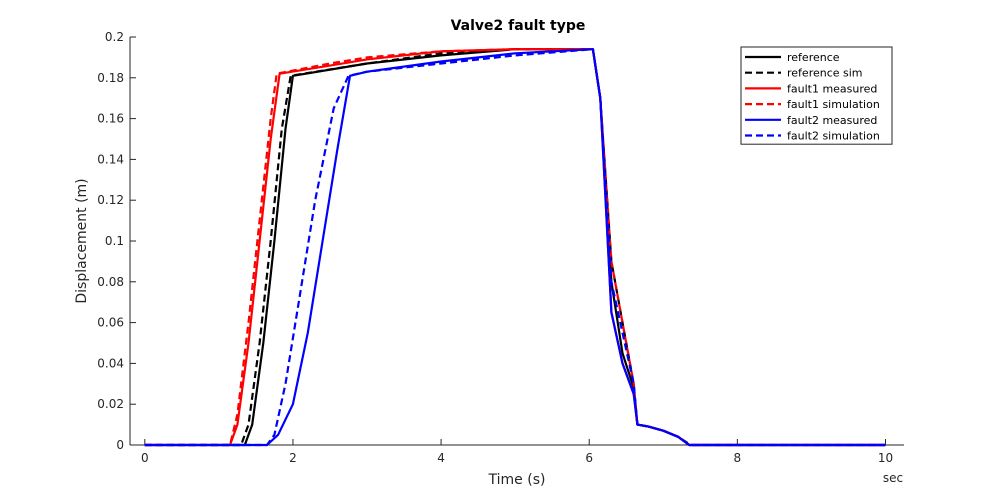 The height and width of the screenshot is (500, 1000). What do you see at coordinates (110, 404) in the screenshot?
I see `y-tick-label: 0.02` at bounding box center [110, 404].